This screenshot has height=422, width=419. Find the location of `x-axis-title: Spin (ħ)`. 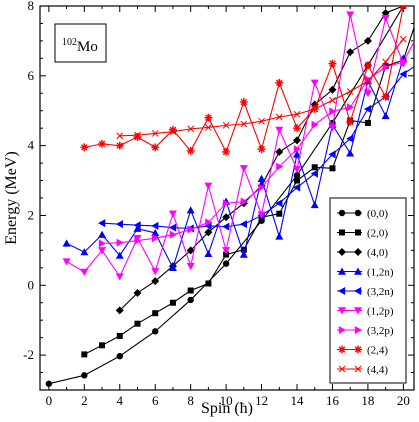

x-axis-title: Spin (ħ) is located at coordinates (227, 408).